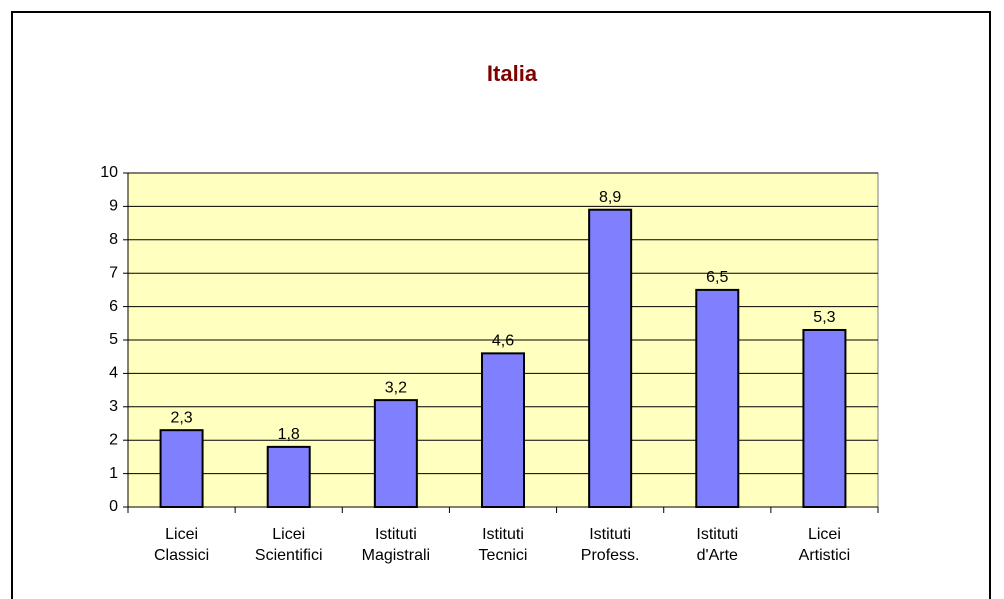 The image size is (1004, 599). I want to click on x-tick-label: Profess., so click(610, 555).